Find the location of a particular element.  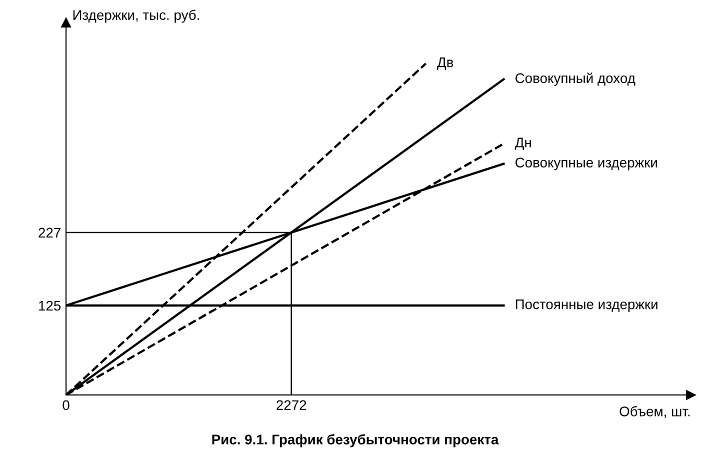

series-label: Постоянные издержки is located at coordinates (587, 306).